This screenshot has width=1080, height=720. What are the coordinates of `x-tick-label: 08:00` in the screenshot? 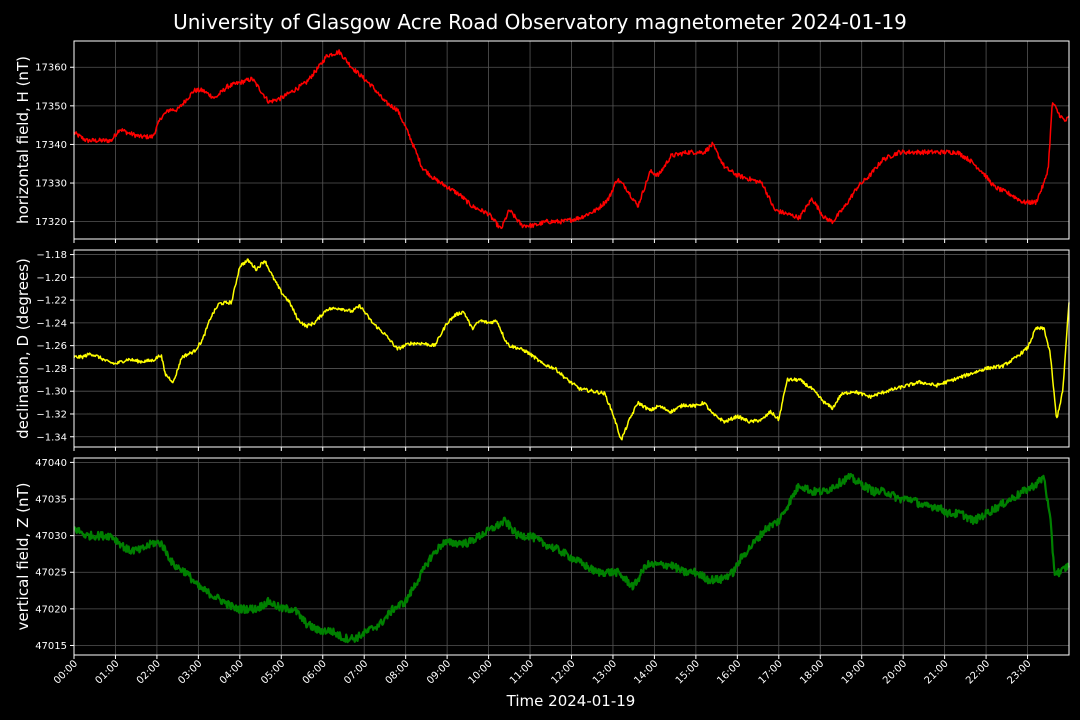 It's located at (398, 672).